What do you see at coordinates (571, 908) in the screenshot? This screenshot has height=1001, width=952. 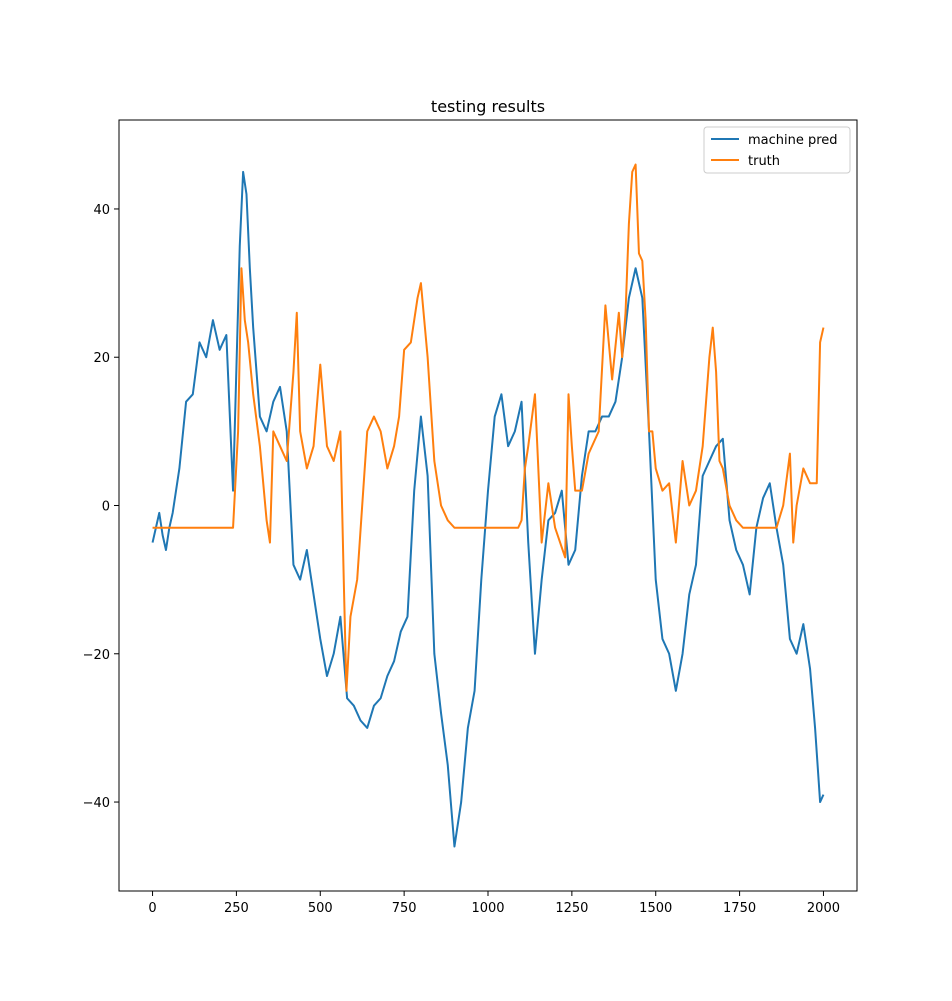 I see `x-tick-label: 1250` at bounding box center [571, 908].